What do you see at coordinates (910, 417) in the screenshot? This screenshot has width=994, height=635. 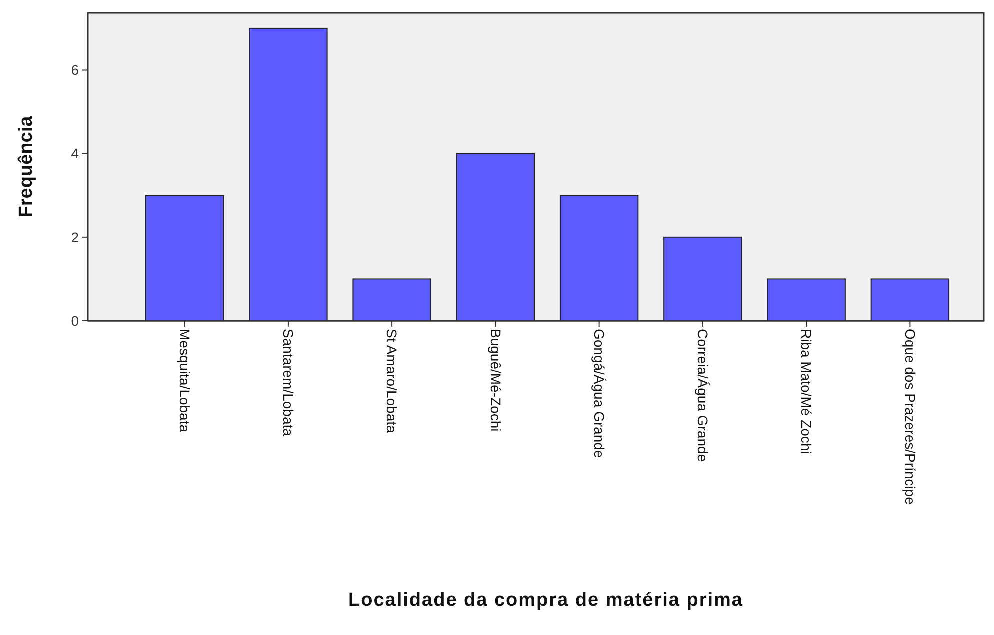 I see `x-tick-label: Oque dos Prazeres/Príncipe` at bounding box center [910, 417].